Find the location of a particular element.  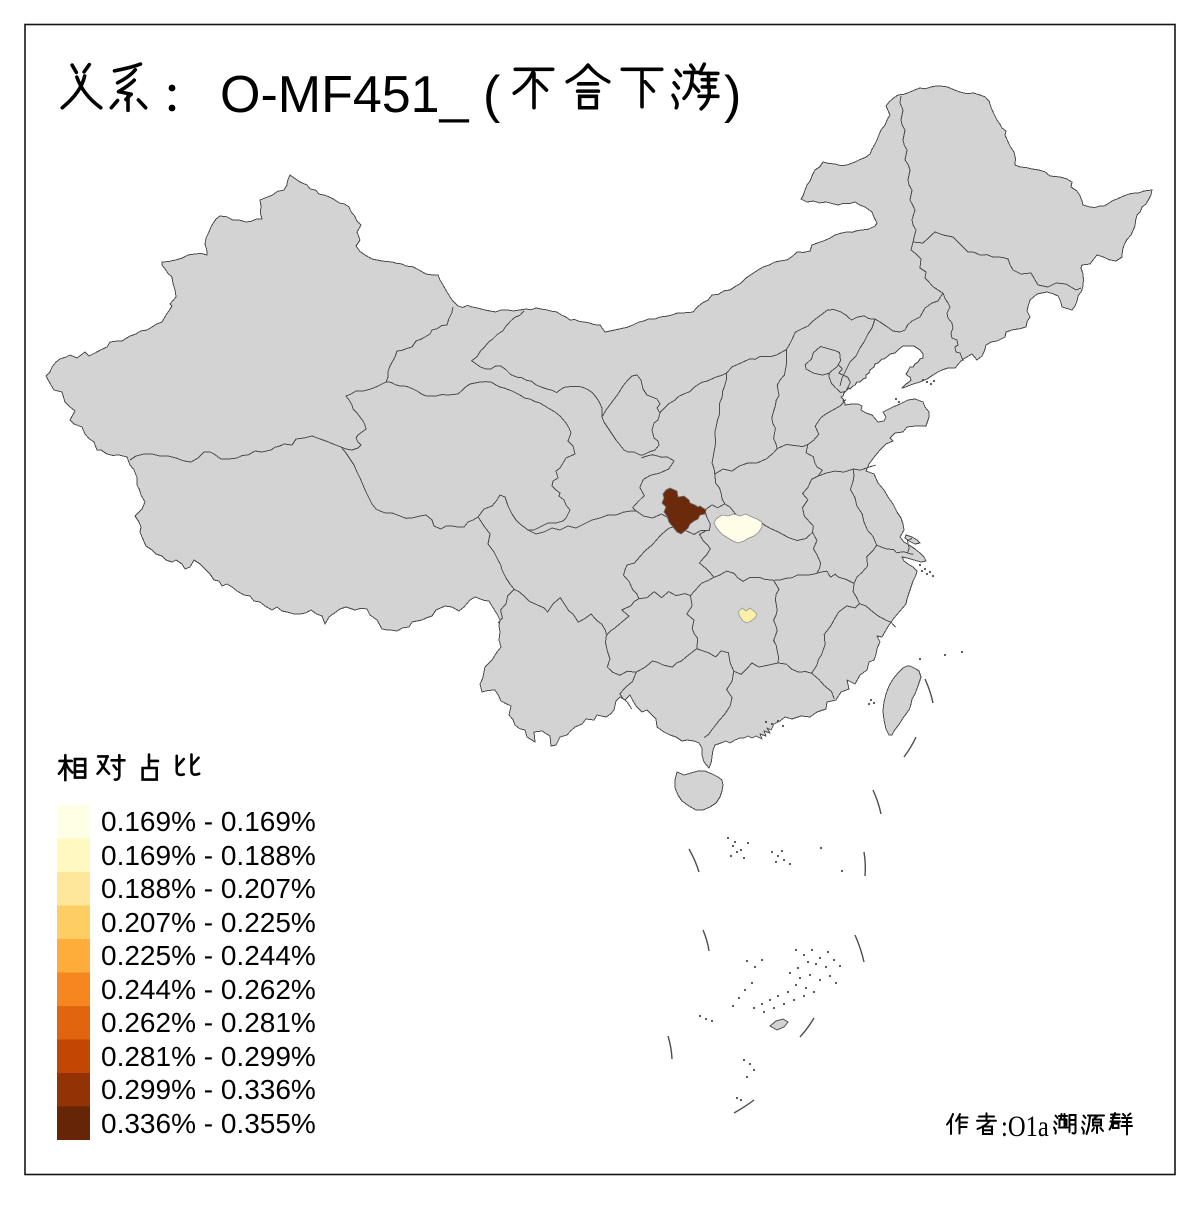

svg-text: 0.336% - 0.355% is located at coordinates (208, 1123).